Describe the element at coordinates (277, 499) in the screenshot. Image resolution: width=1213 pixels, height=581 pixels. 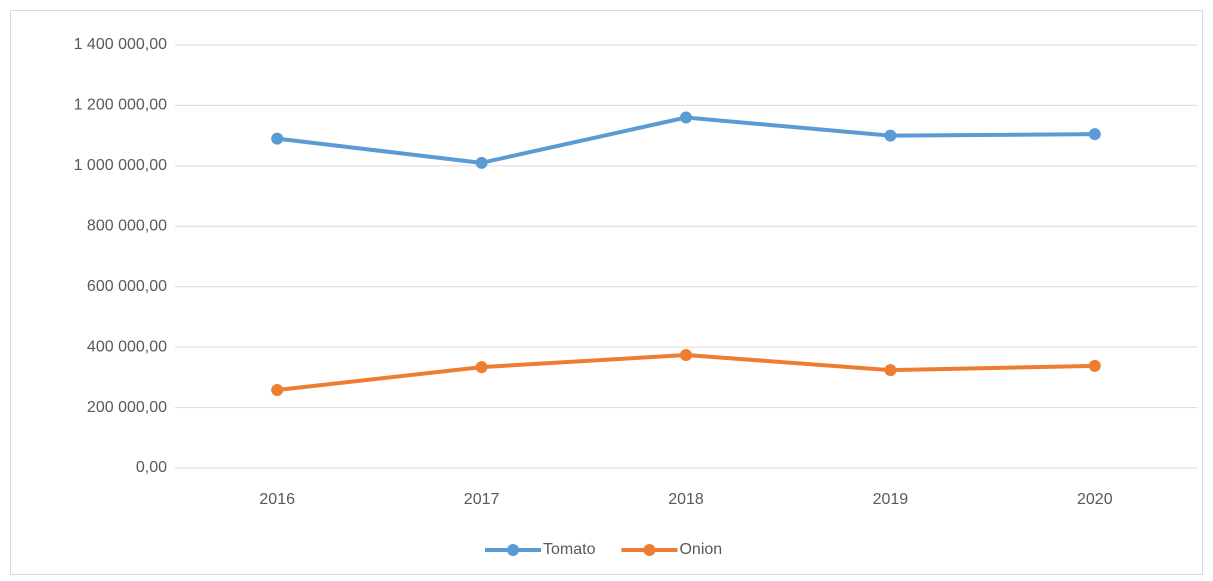
I see `x-tick-label: 2016` at that location.